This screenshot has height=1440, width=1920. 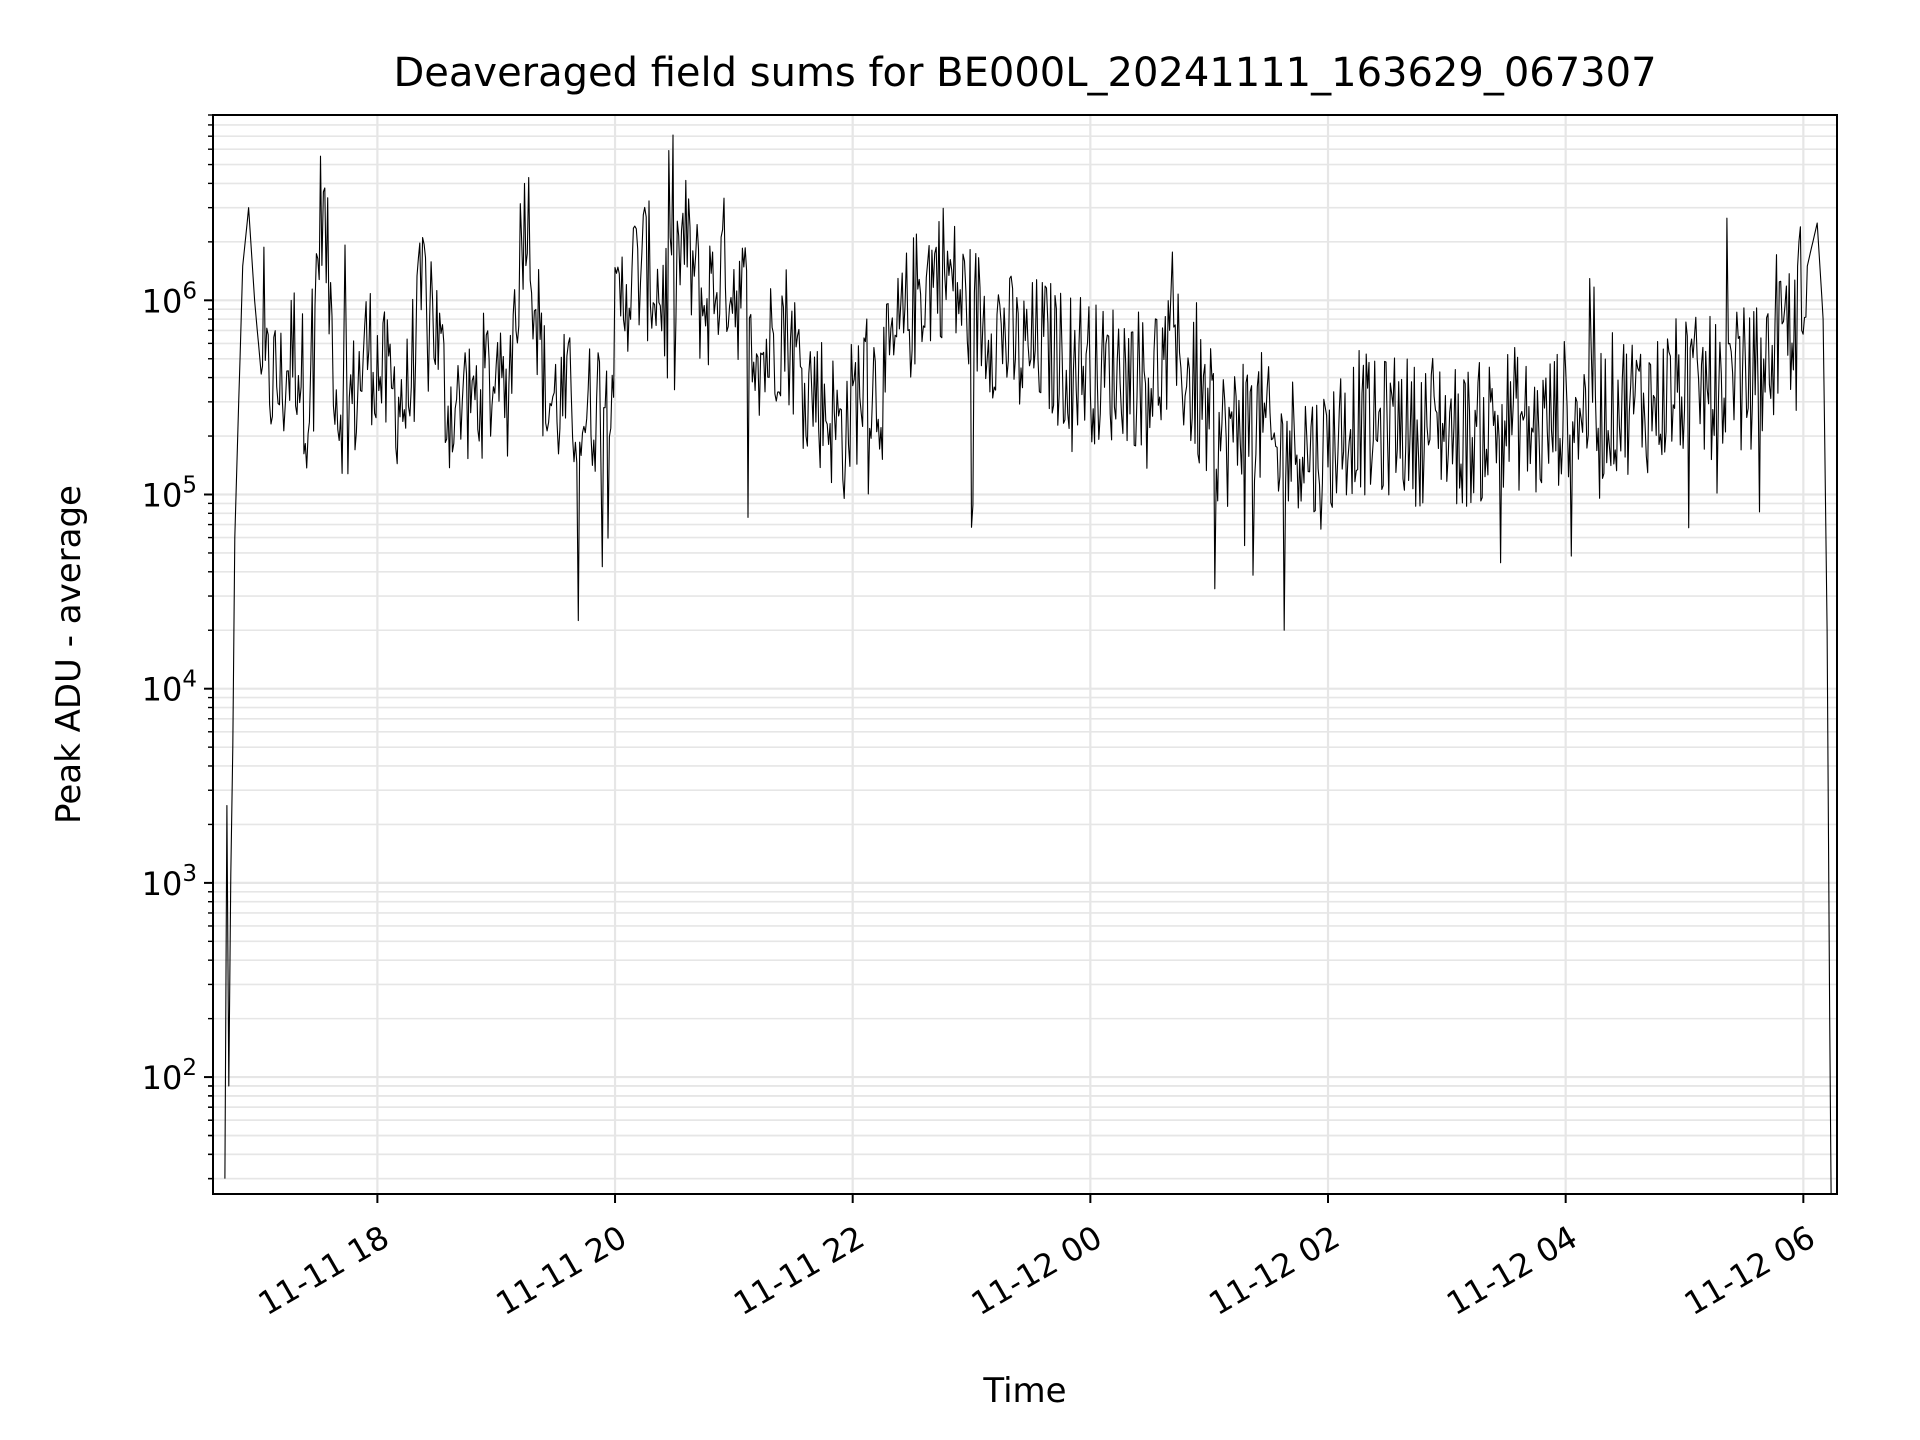 What do you see at coordinates (1274, 1270) in the screenshot?
I see `x-tick-label: 11-12 02` at bounding box center [1274, 1270].